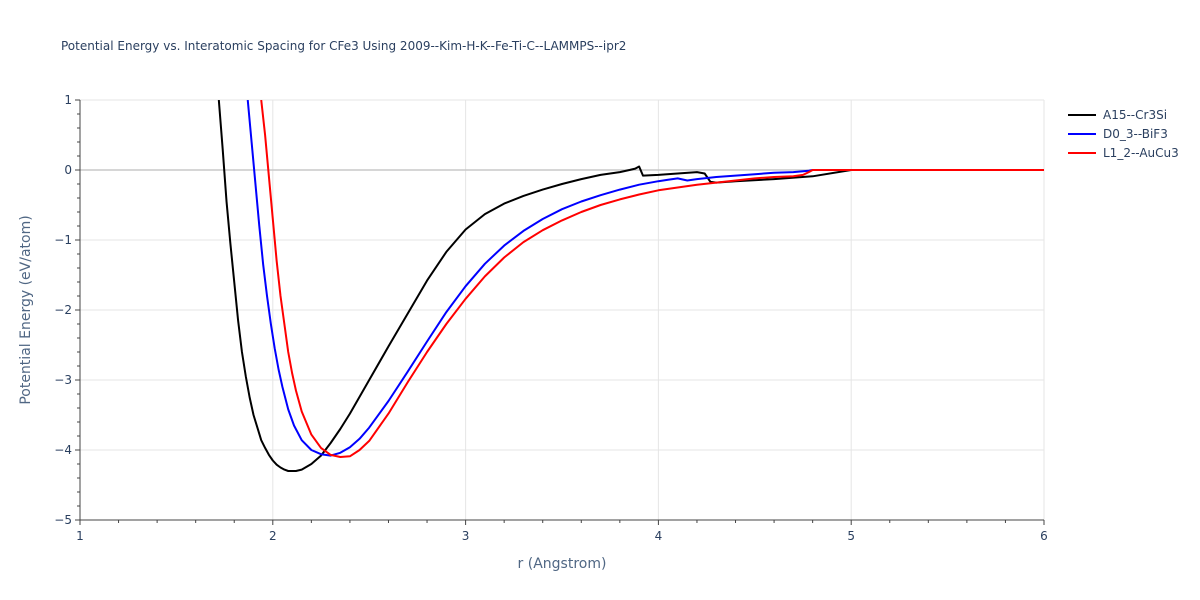 The image size is (1200, 600). I want to click on y-tick-label: 0, so click(68, 170).